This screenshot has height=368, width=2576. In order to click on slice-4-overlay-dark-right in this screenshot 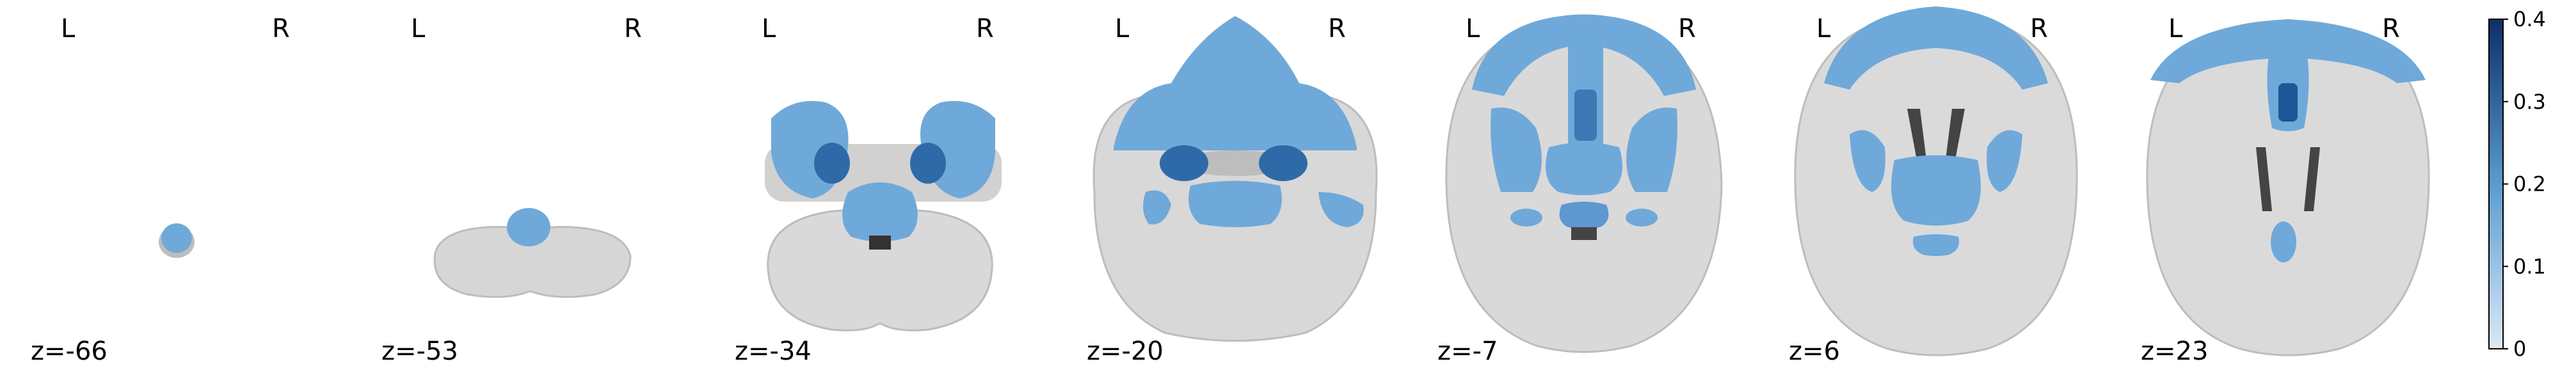, I will do `click(1283, 163)`.